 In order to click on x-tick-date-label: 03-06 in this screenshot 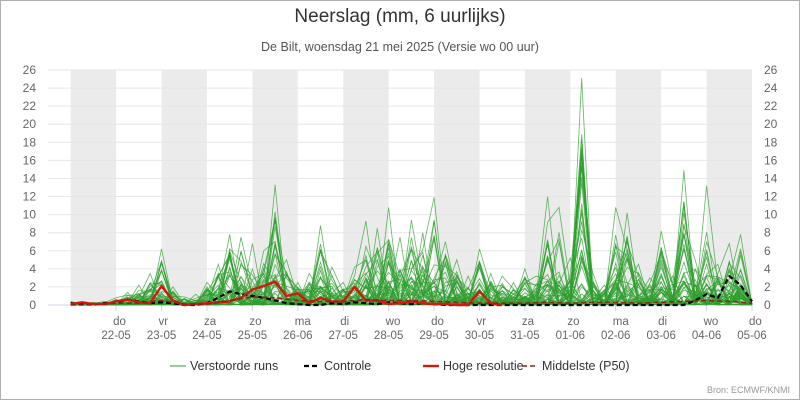, I will do `click(660, 336)`.